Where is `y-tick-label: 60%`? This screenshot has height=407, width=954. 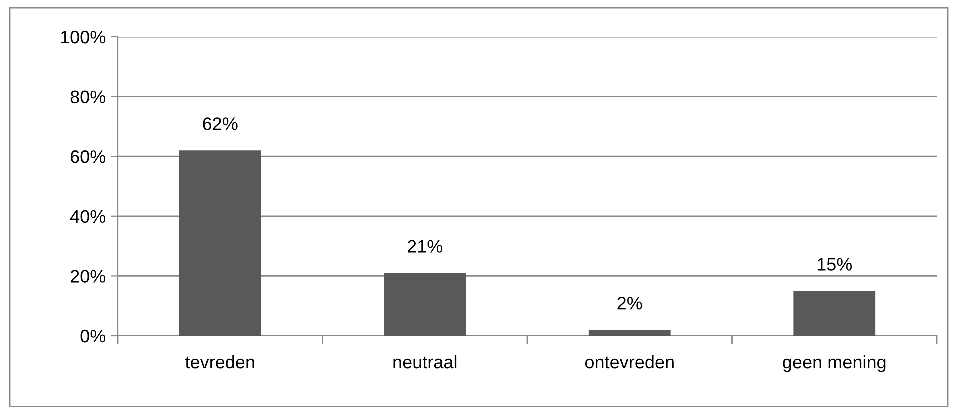
y-tick-label: 60% is located at coordinates (88, 157).